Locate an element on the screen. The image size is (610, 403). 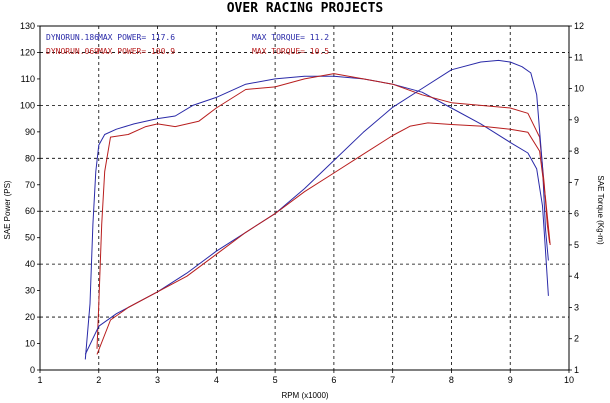
y-left-tick-labels: 0 10 20 30 40 50 60 70 80 90 100 110 120 130 is located at coordinates (30, 198).